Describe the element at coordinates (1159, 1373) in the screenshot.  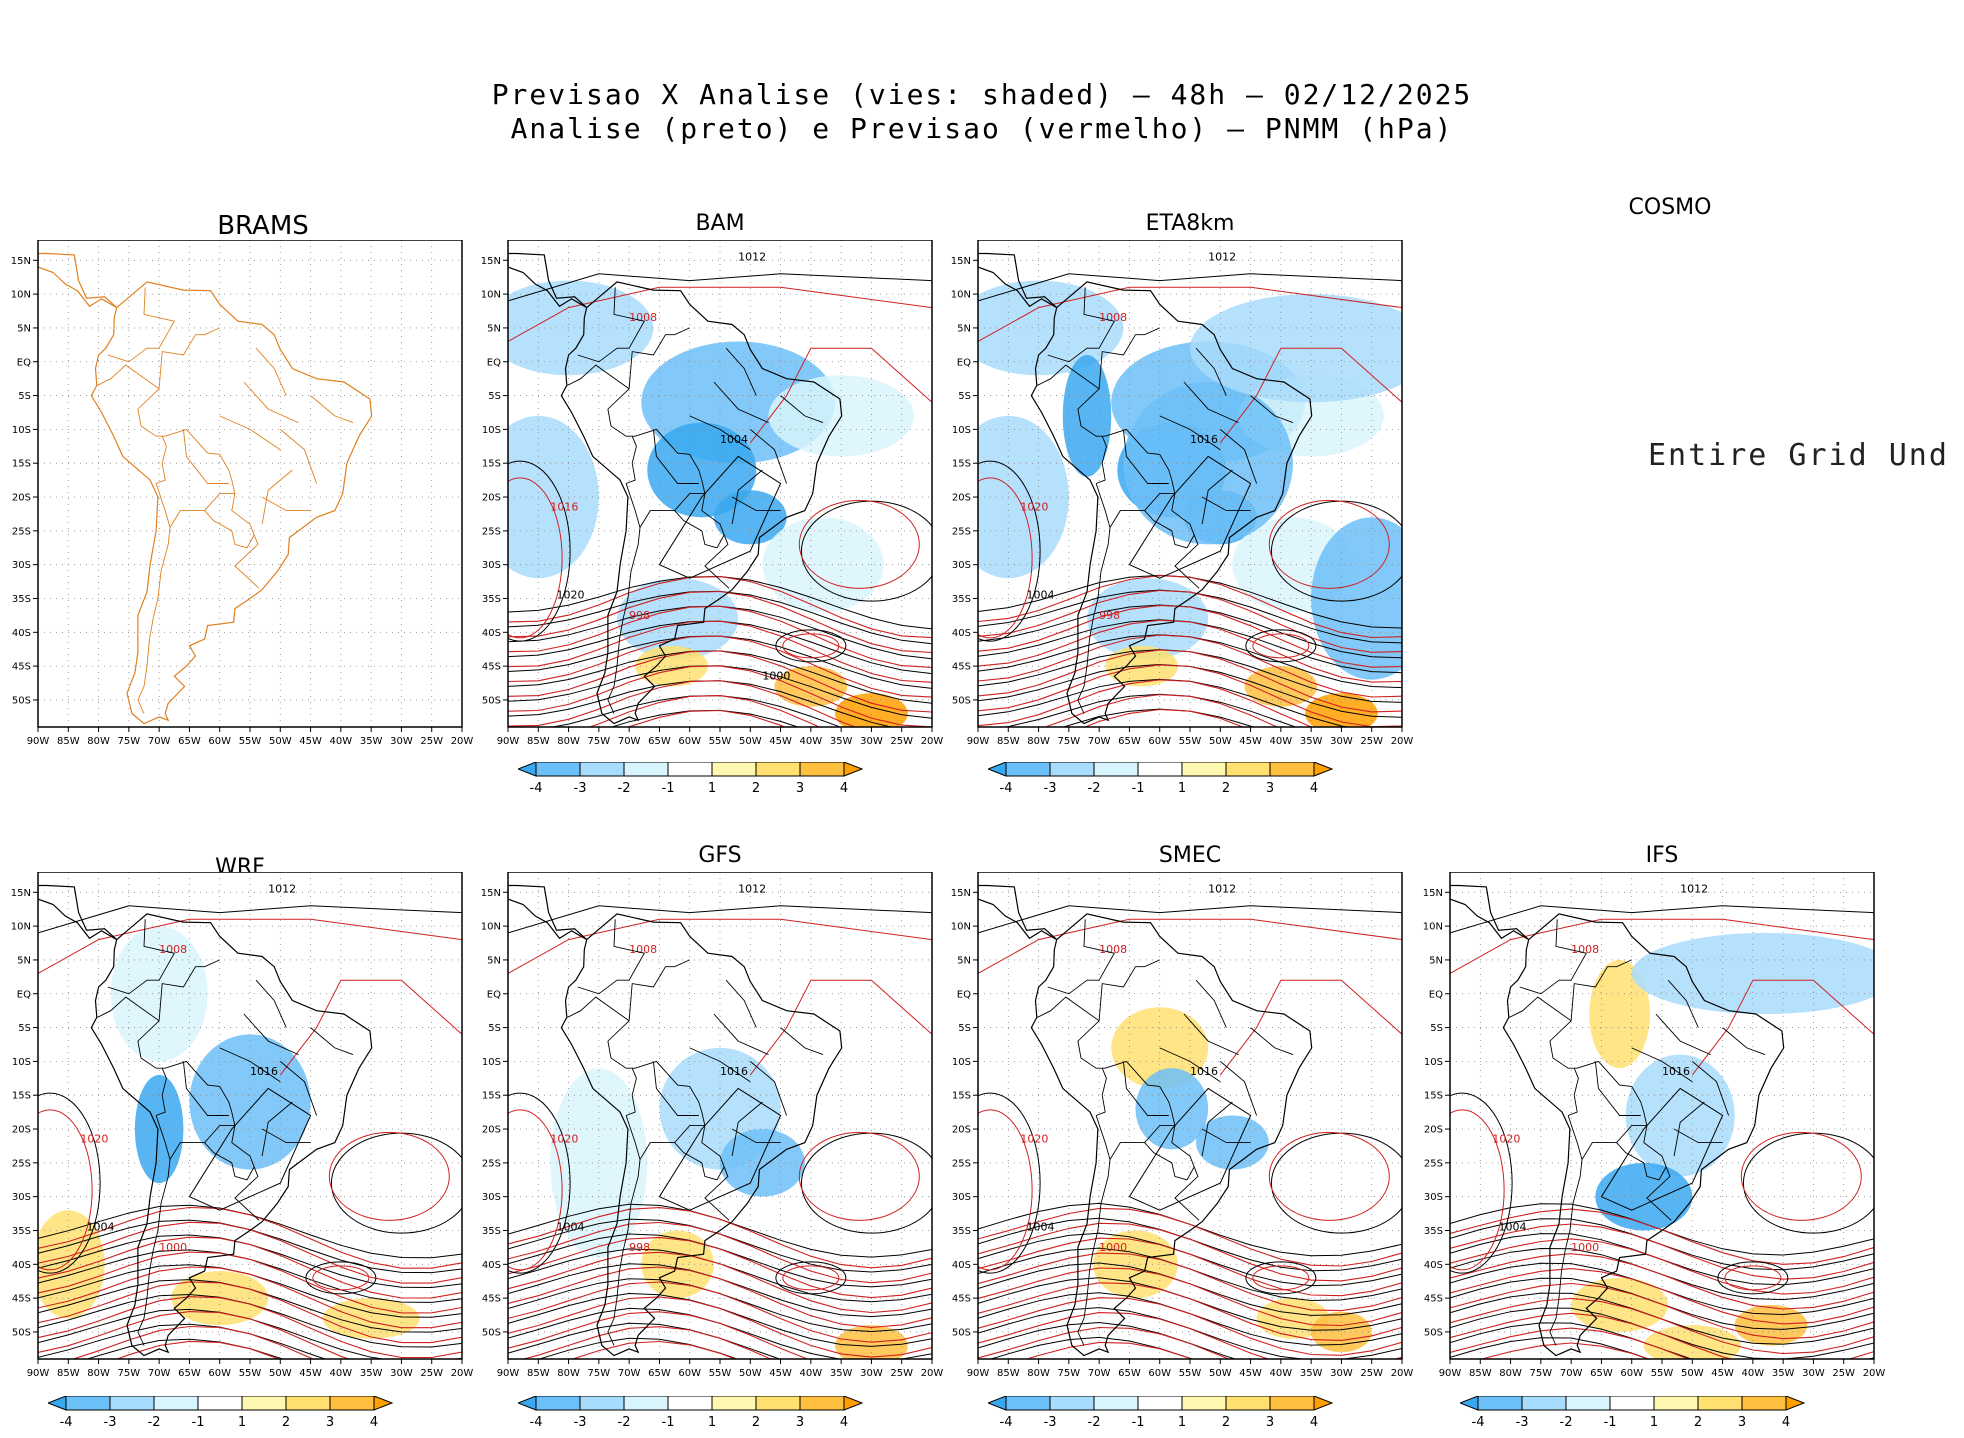
I see `lon-tick-label: 60W` at that location.